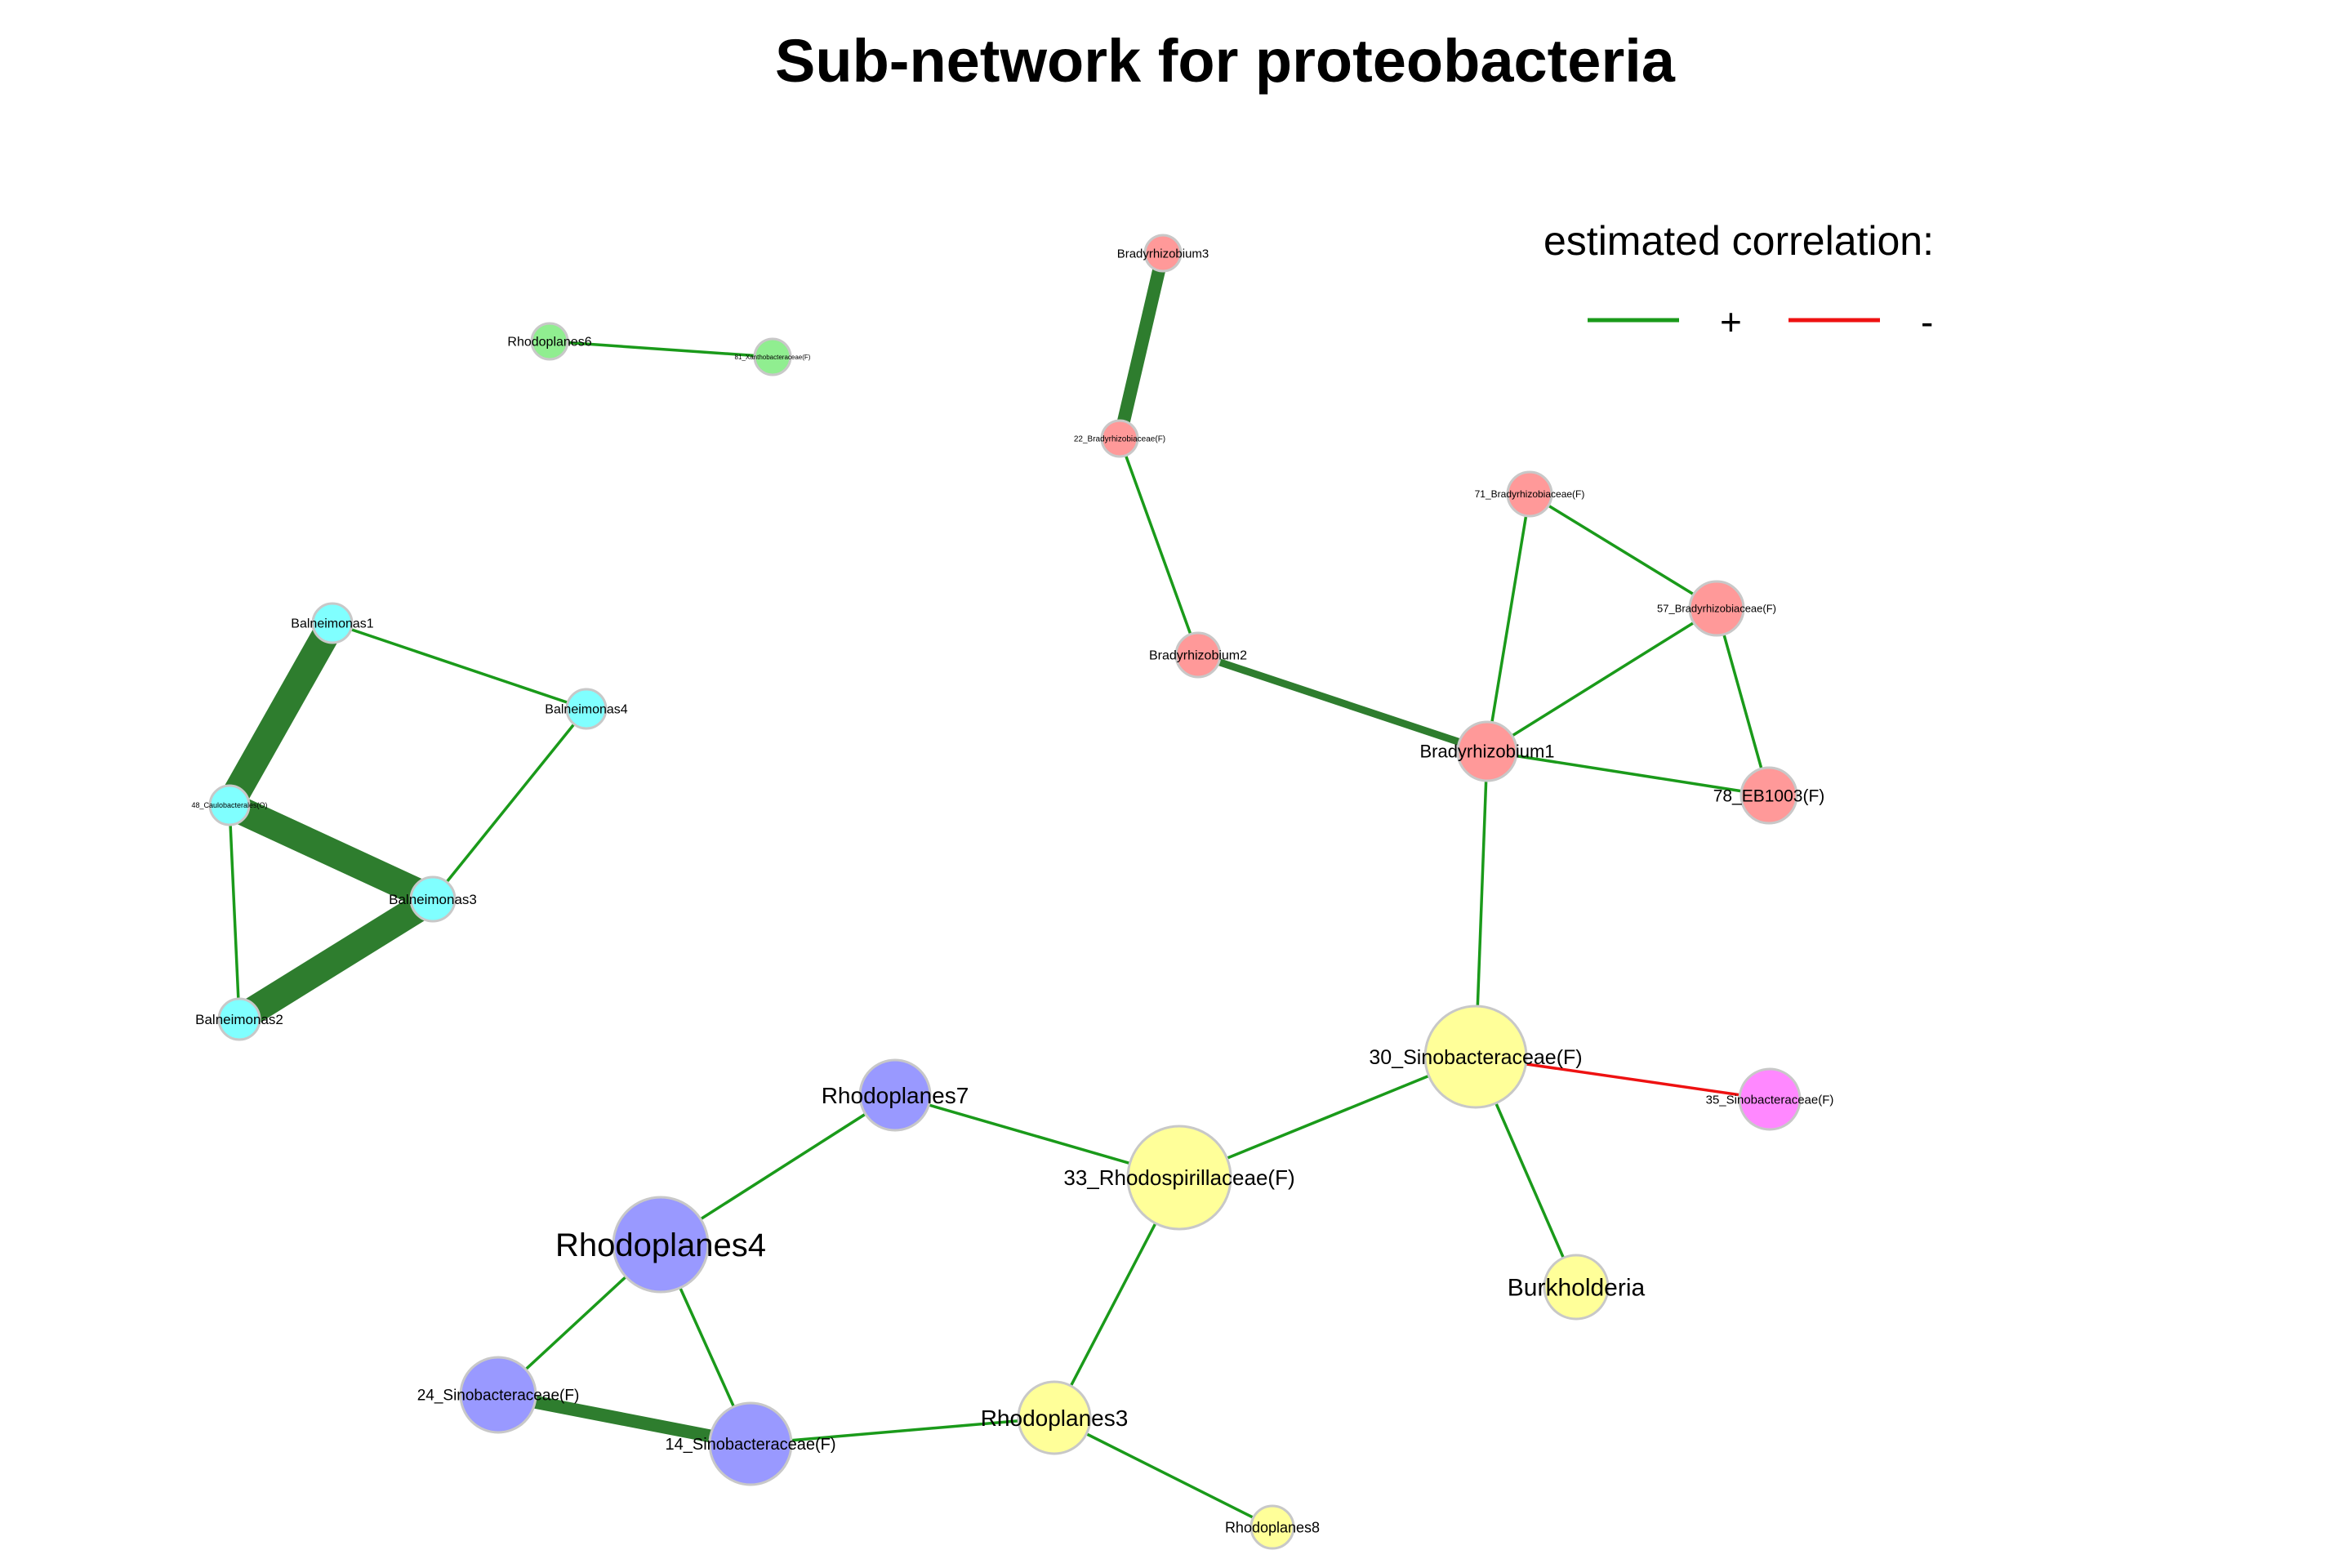 This screenshot has height=1568, width=2352. I want to click on node-circle-bradyrhizobium1, so click(1487, 751).